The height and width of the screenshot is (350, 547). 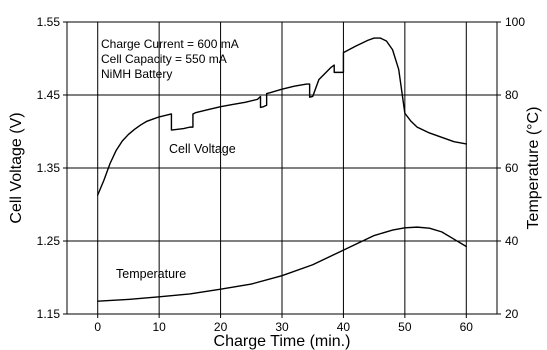 I want to click on y-left-tick-label: 1.55, so click(x=49, y=22).